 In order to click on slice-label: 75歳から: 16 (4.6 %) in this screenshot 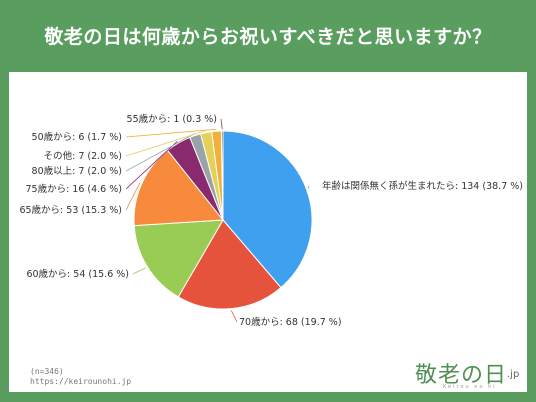, I will do `click(74, 189)`.